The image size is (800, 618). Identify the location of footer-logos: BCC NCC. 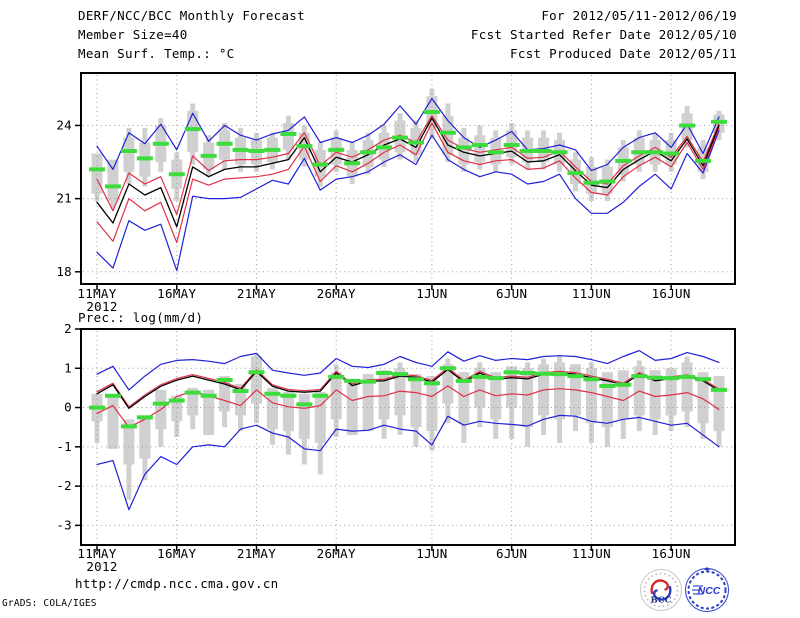
(684, 589).